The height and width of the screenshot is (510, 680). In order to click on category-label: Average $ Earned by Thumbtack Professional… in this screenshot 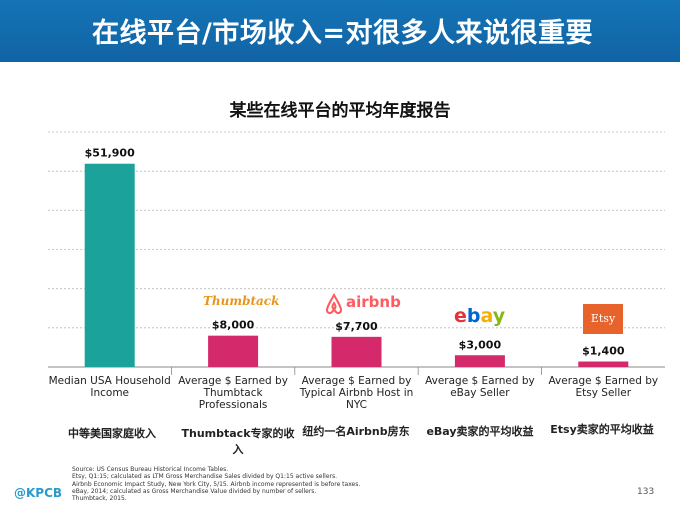, I will do `click(233, 393)`.